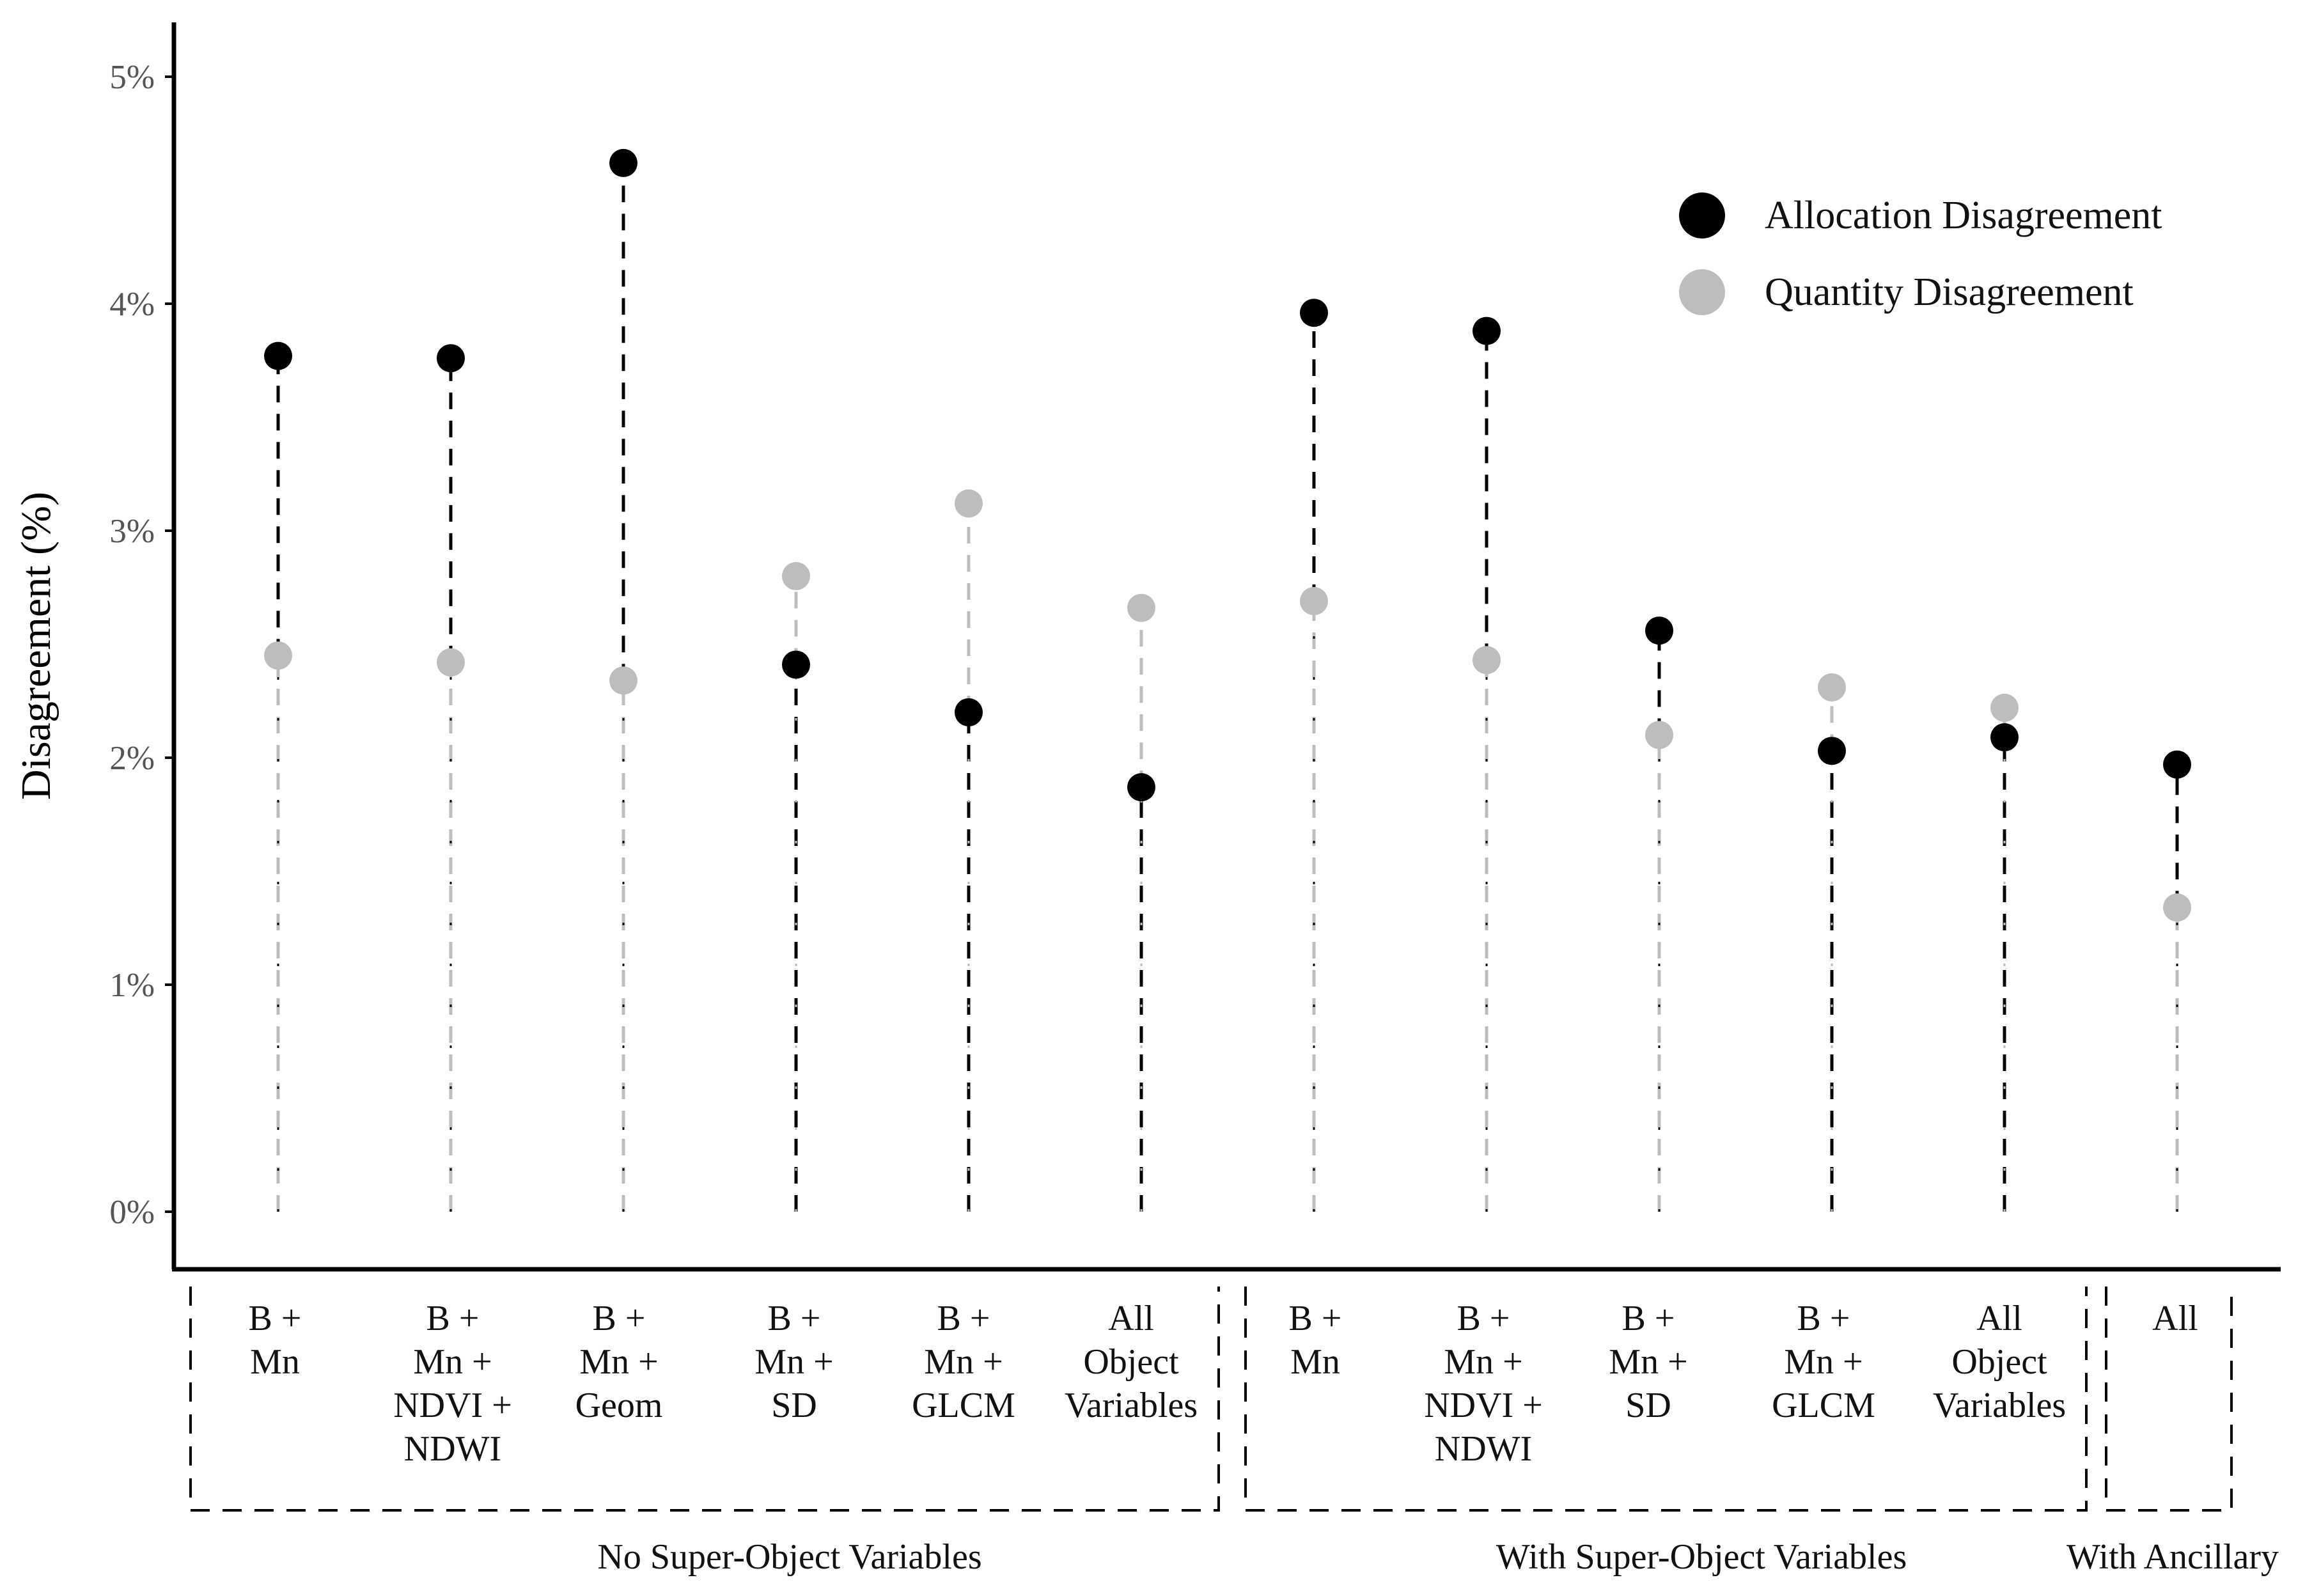 This screenshot has width=2305, height=1596. What do you see at coordinates (1963, 215) in the screenshot?
I see `legend-label-allocation: Allocation Disagreement` at bounding box center [1963, 215].